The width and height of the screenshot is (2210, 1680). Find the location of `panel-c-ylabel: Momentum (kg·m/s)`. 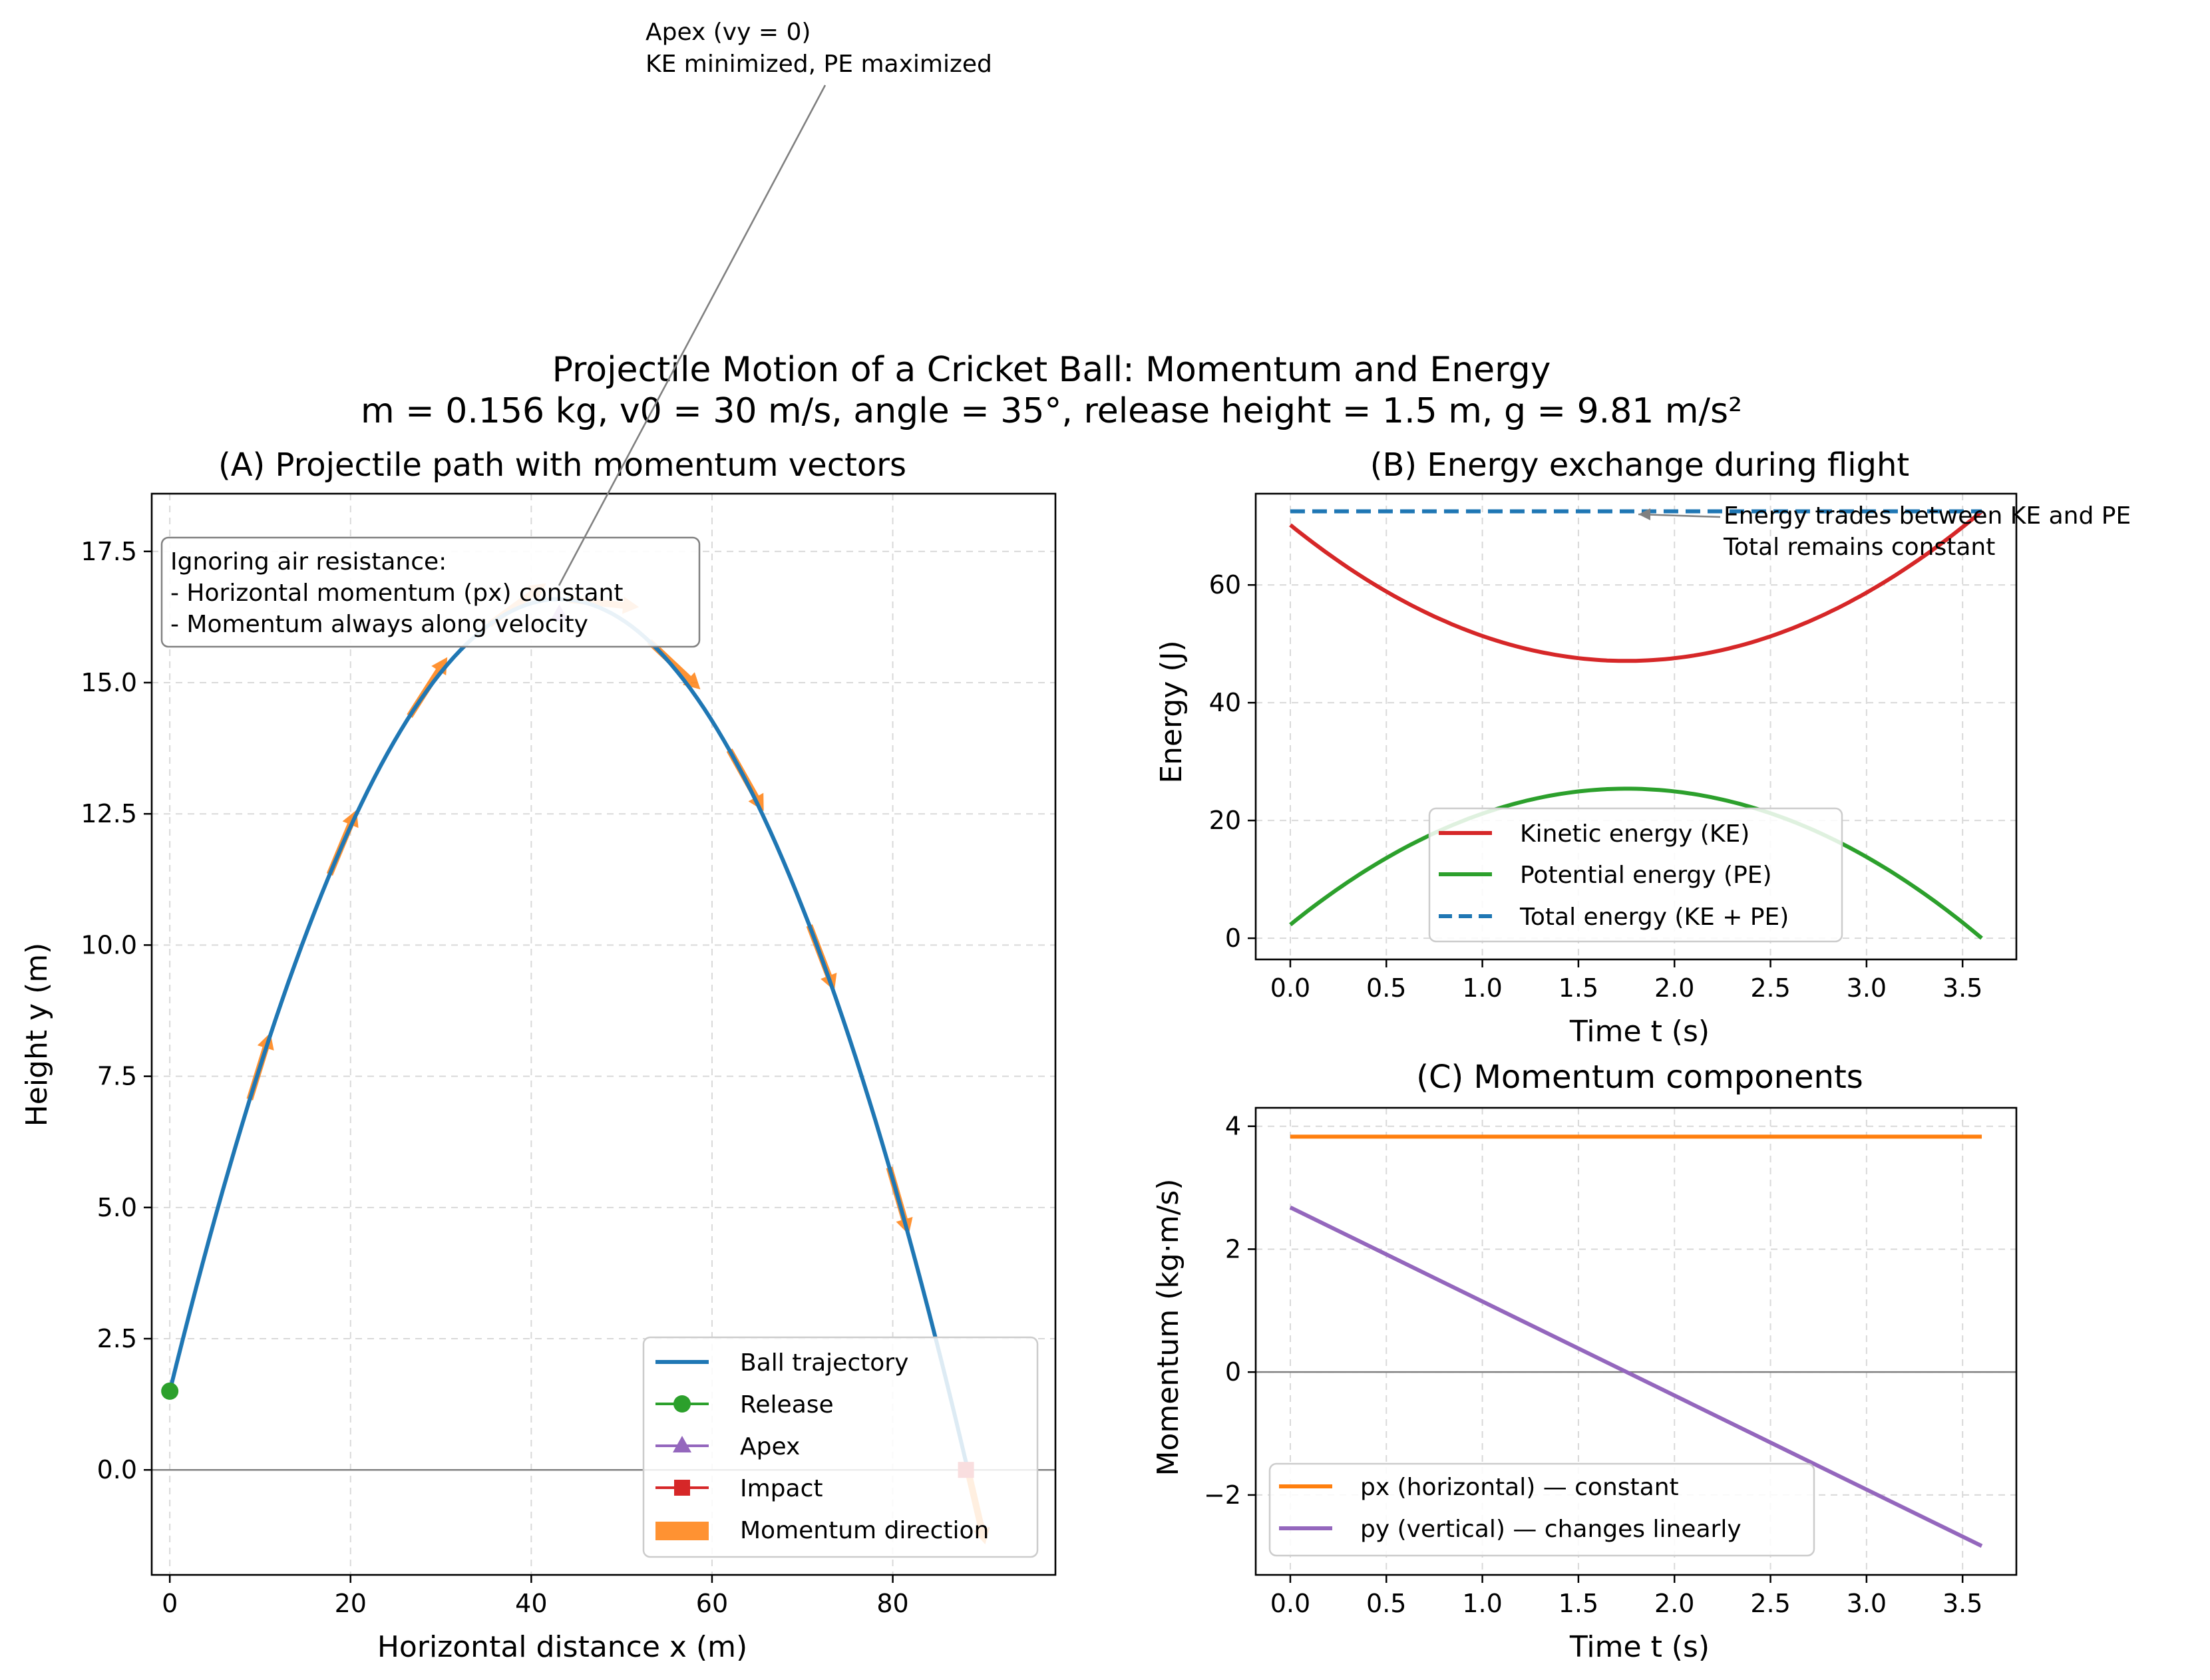

panel-c-ylabel: Momentum (kg·m/s) is located at coordinates (1168, 1327).